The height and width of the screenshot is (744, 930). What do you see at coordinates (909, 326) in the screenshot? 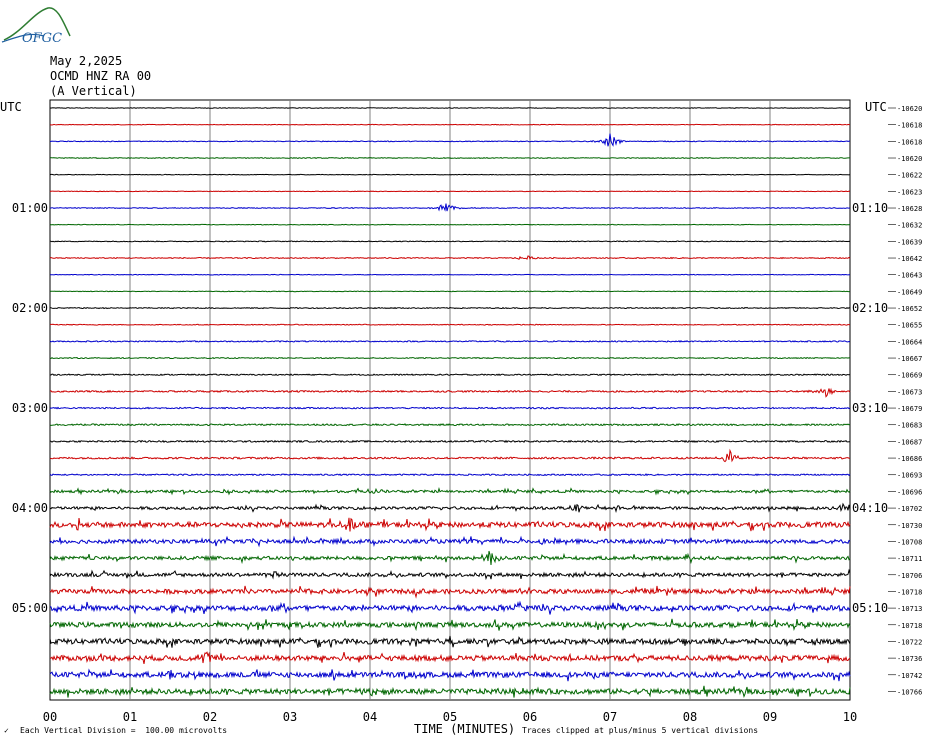
I see `trace-offset-label: -10655` at bounding box center [909, 326].